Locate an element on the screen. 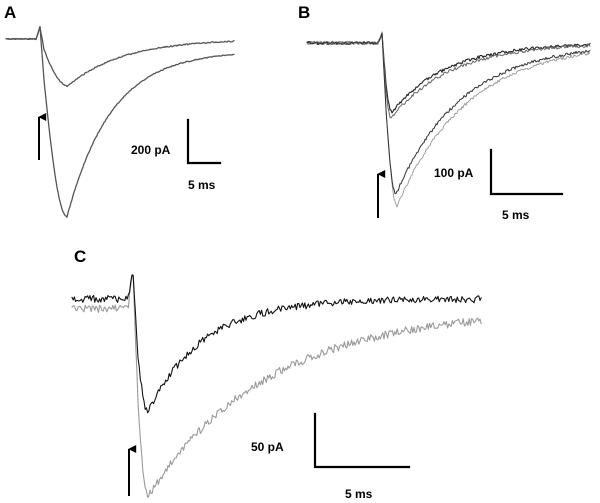  panel-a-letter: A is located at coordinates (10, 12).